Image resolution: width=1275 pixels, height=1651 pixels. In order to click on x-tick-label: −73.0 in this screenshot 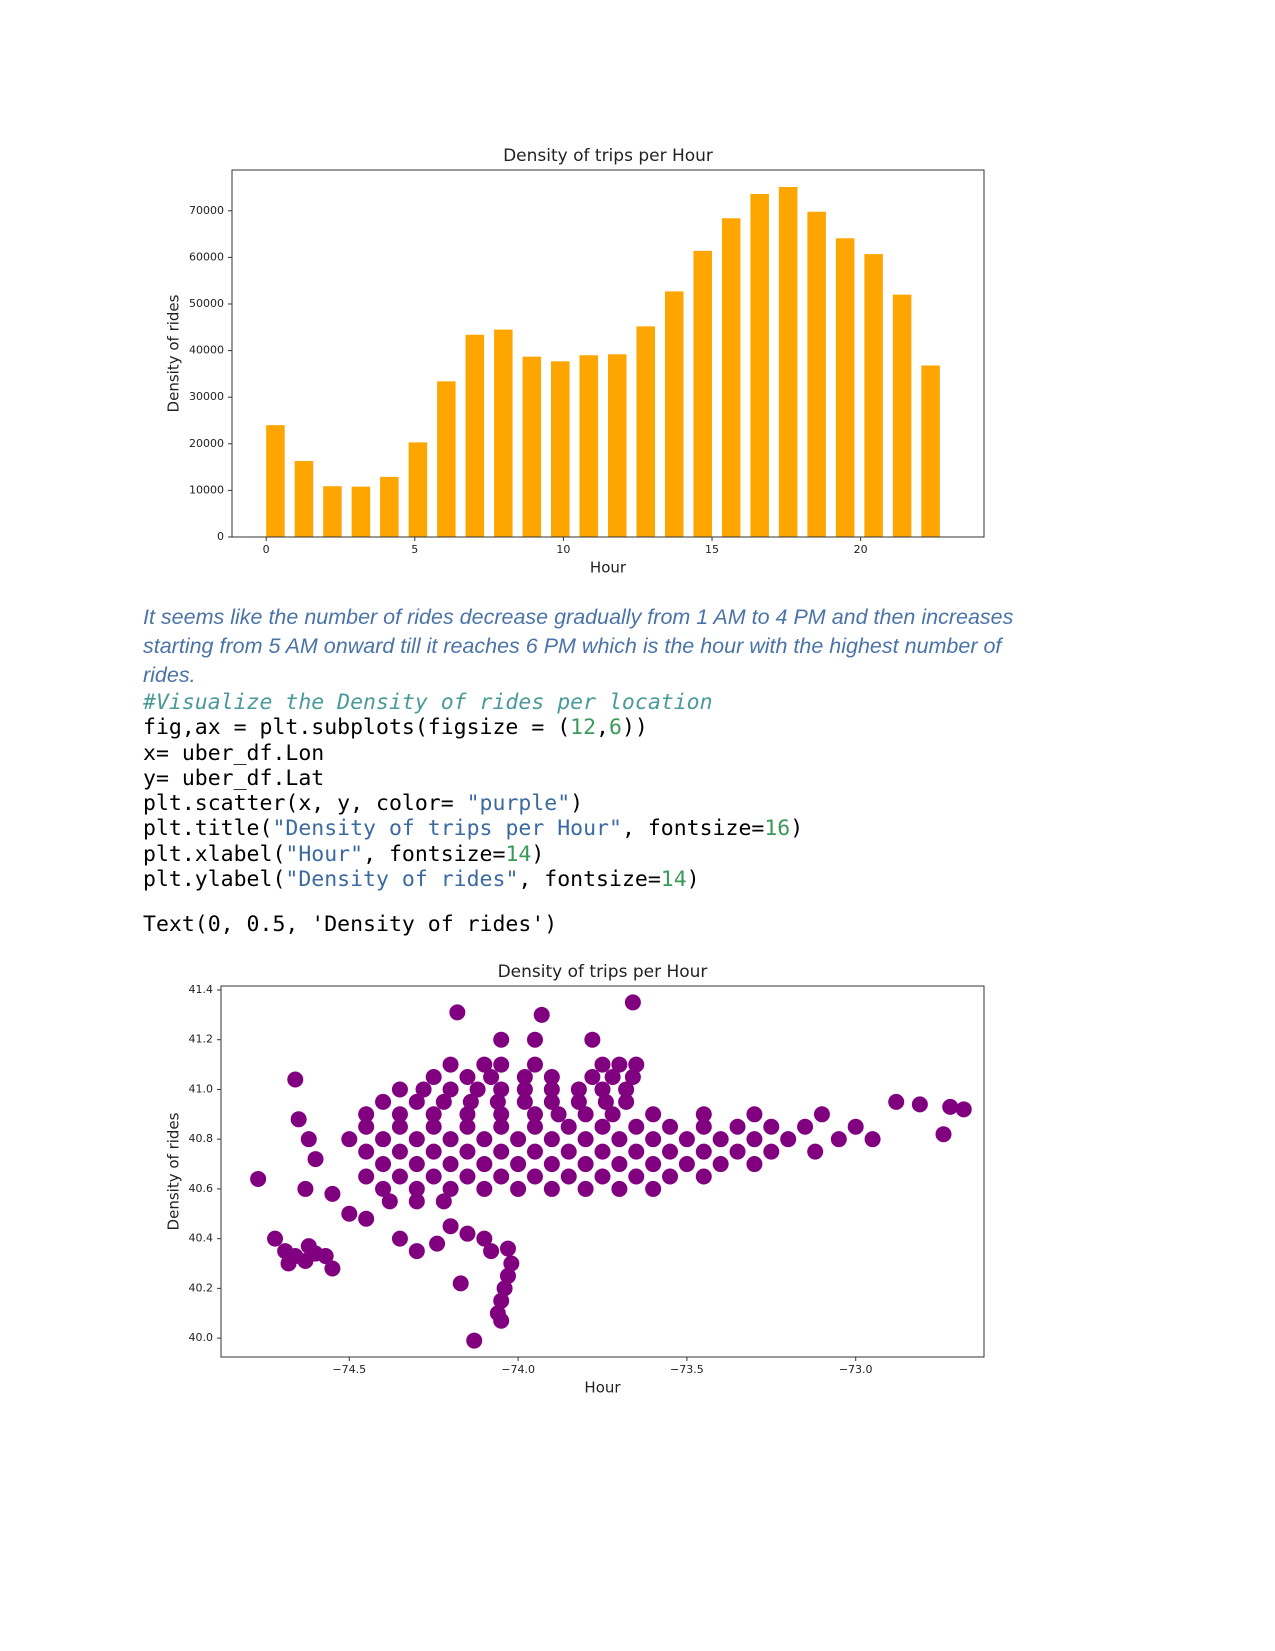, I will do `click(856, 1369)`.